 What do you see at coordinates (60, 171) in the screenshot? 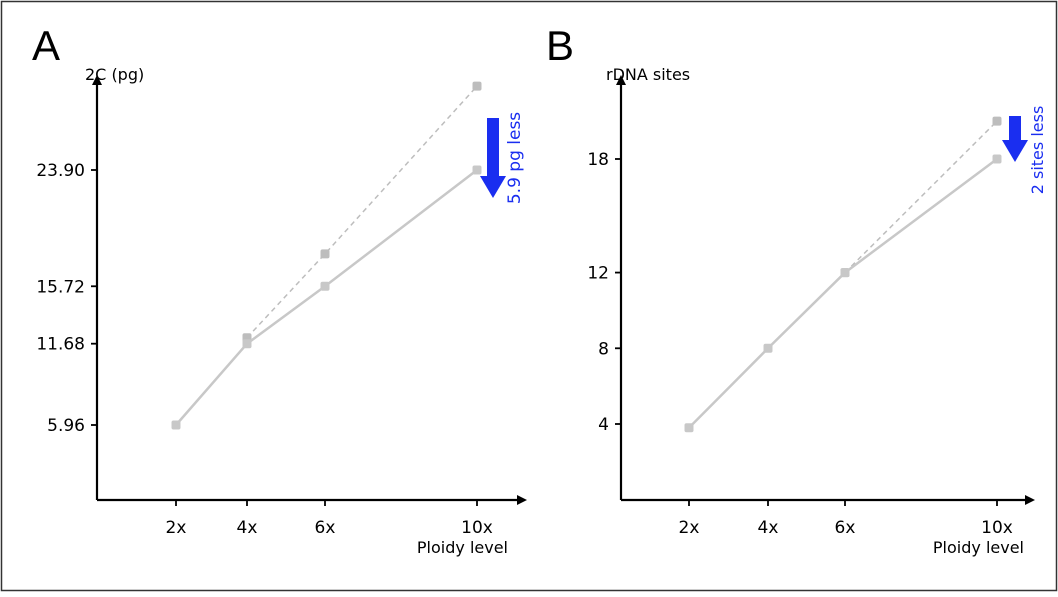
I see `y-tick-label: 23.90` at bounding box center [60, 171].